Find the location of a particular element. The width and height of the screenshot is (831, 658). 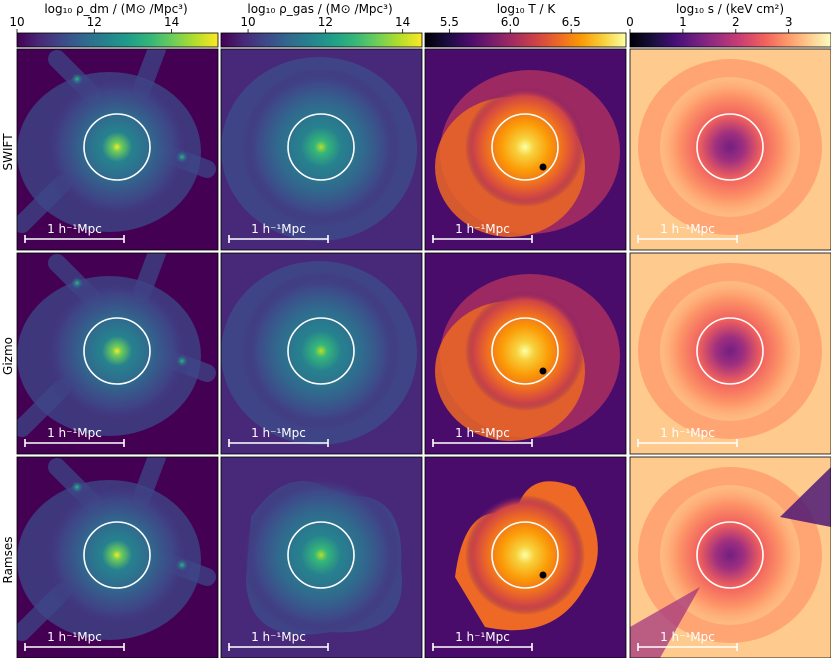

panel-ramses-gas-density: 1 h⁻¹Mpc is located at coordinates (321, 557).